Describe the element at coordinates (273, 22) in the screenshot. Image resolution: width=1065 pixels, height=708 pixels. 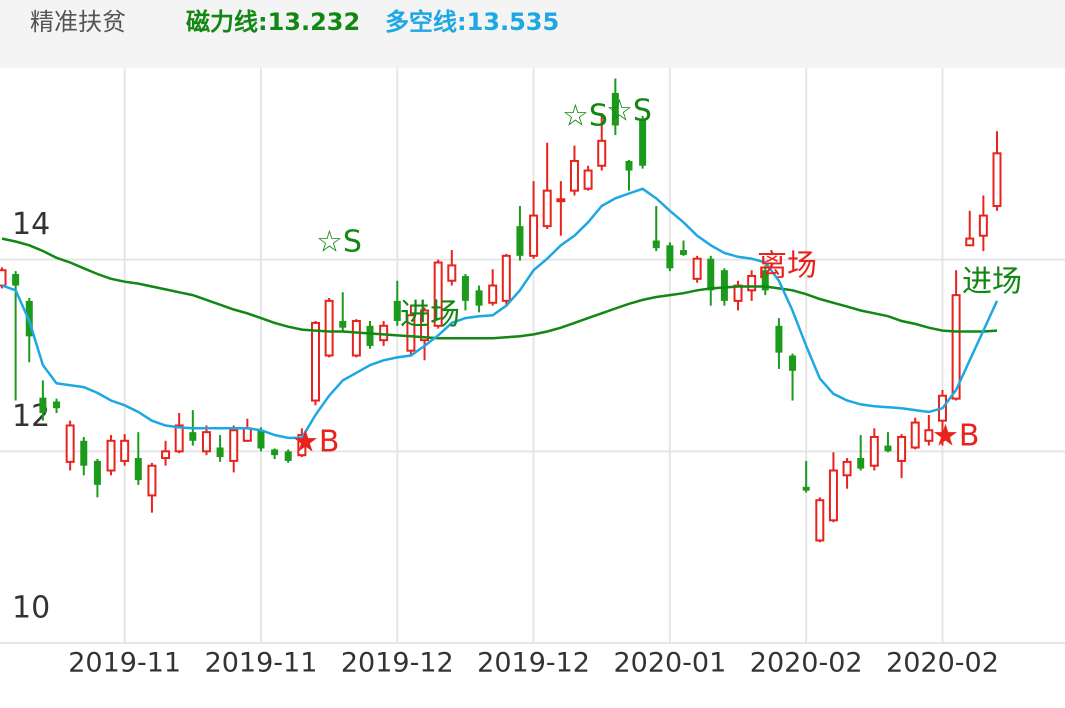
I see `legend-entry: 磁力线:13.232` at that location.